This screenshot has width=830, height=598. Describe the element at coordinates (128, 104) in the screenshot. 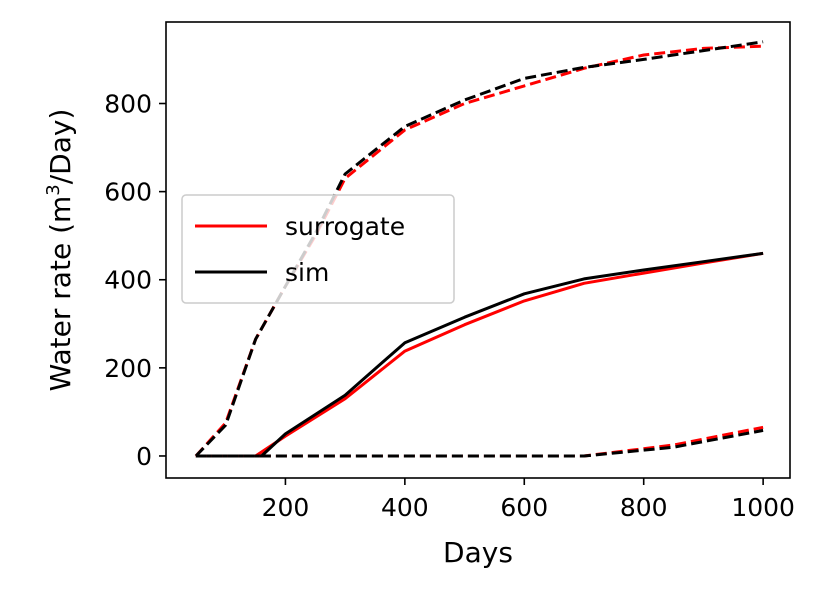

I see `y-tick-label: 800` at that location.